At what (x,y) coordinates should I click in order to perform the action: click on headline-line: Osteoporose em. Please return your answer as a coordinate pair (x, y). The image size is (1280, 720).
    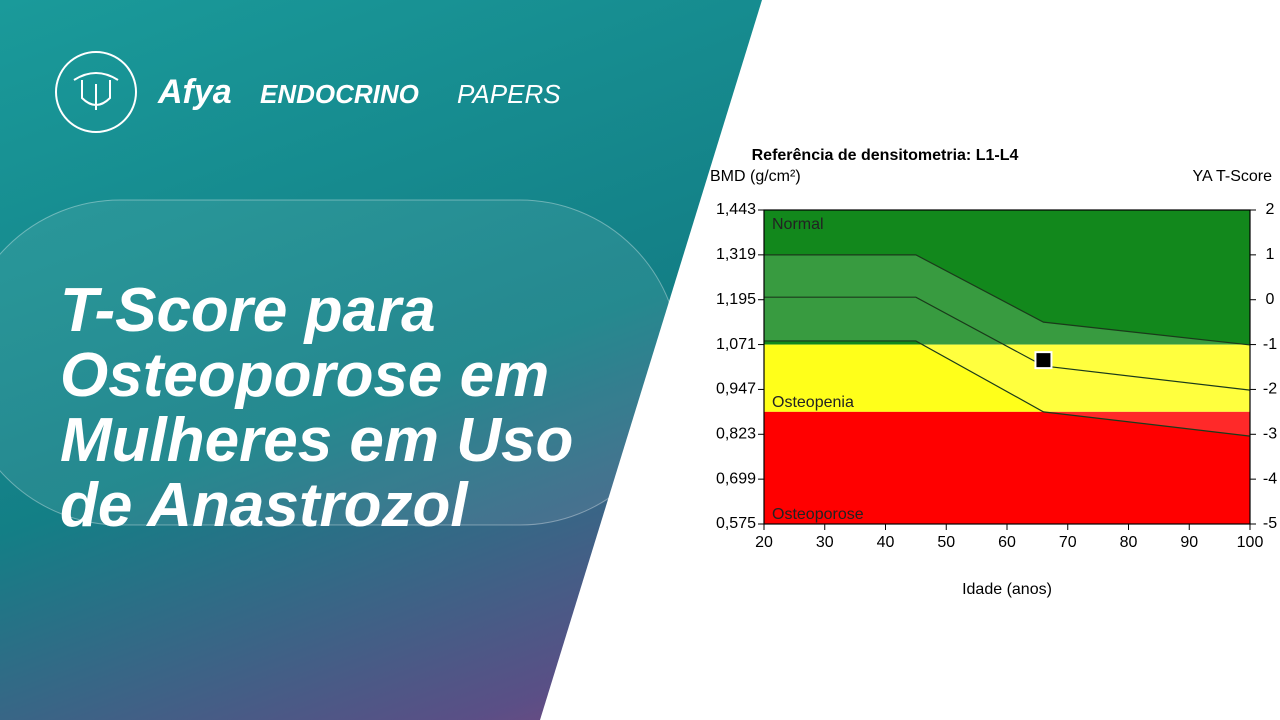
    Looking at the image, I should click on (305, 375).